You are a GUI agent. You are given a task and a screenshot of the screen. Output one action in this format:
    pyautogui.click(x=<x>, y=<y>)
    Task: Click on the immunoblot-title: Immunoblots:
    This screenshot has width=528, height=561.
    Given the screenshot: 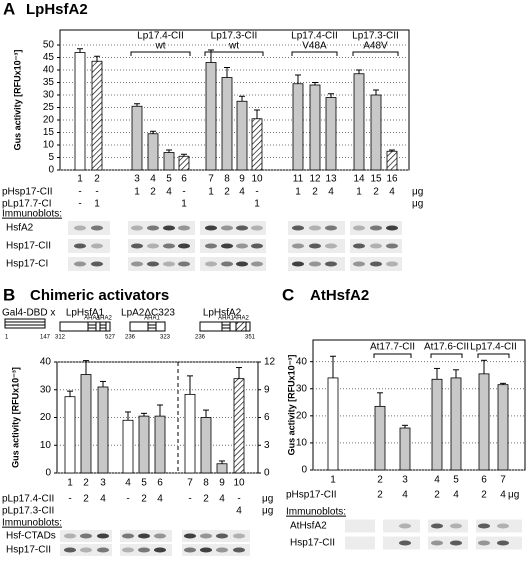 What is the action you would take?
    pyautogui.click(x=32, y=523)
    